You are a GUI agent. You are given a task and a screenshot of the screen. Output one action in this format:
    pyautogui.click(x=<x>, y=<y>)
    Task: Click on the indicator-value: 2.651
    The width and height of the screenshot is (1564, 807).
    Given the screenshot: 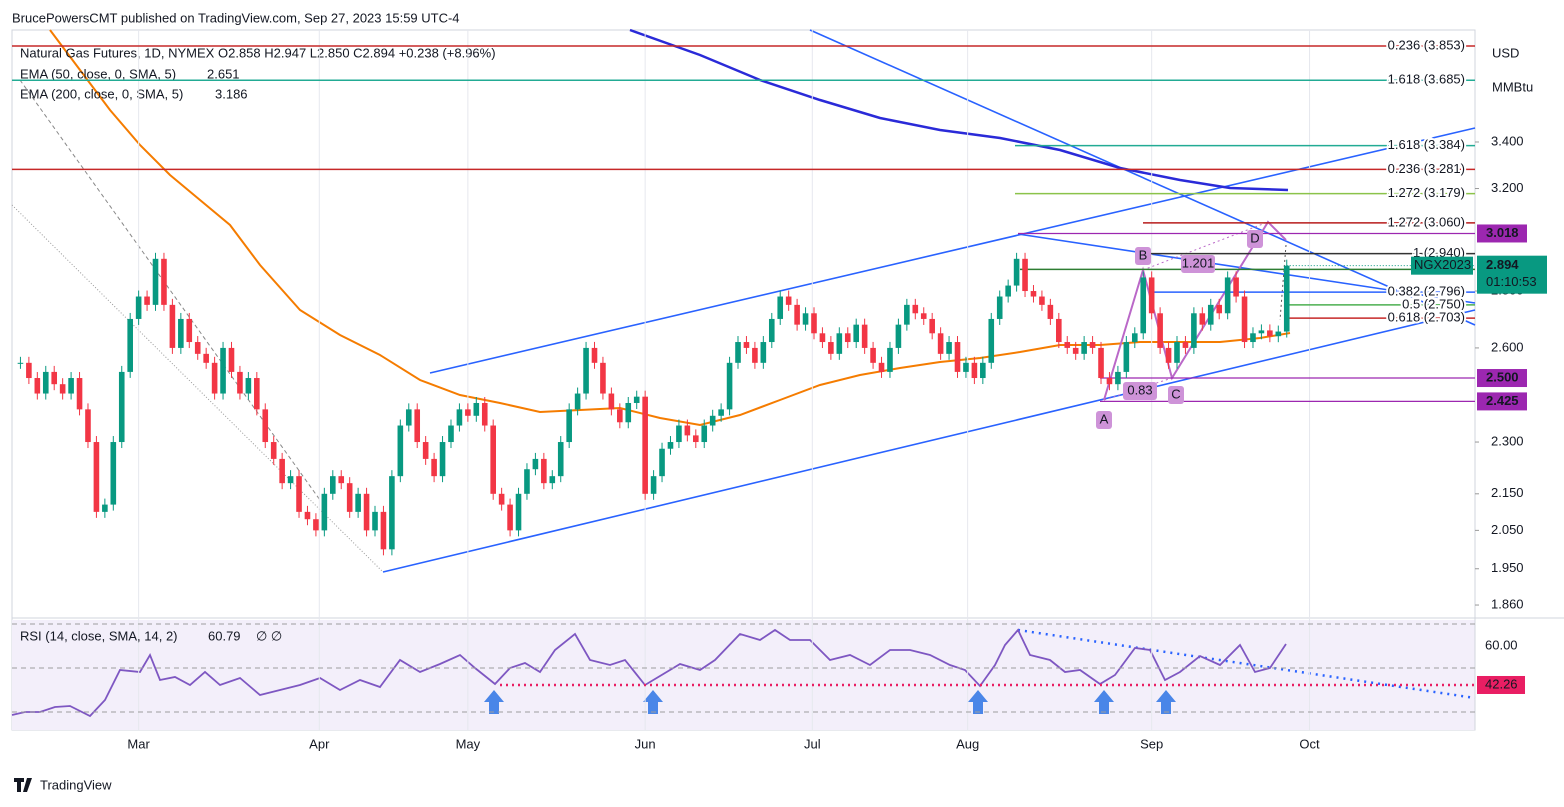 What is the action you would take?
    pyautogui.click(x=223, y=73)
    